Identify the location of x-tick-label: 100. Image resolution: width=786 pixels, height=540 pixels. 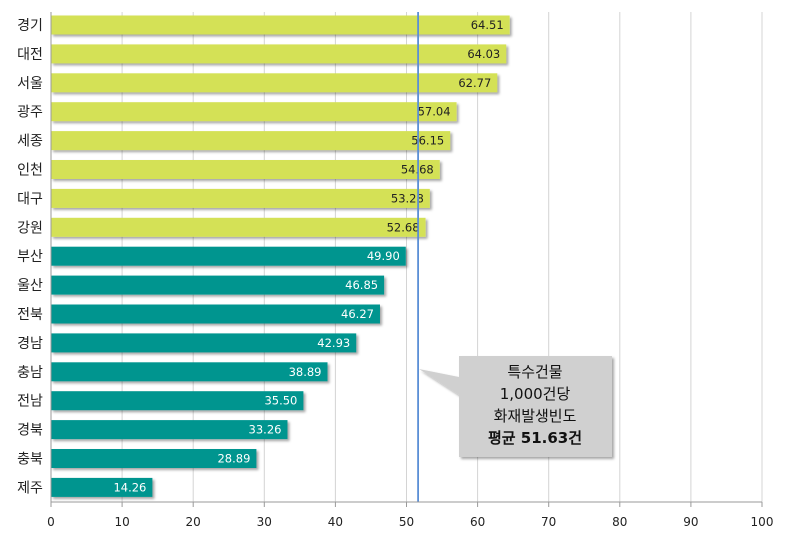
(762, 522).